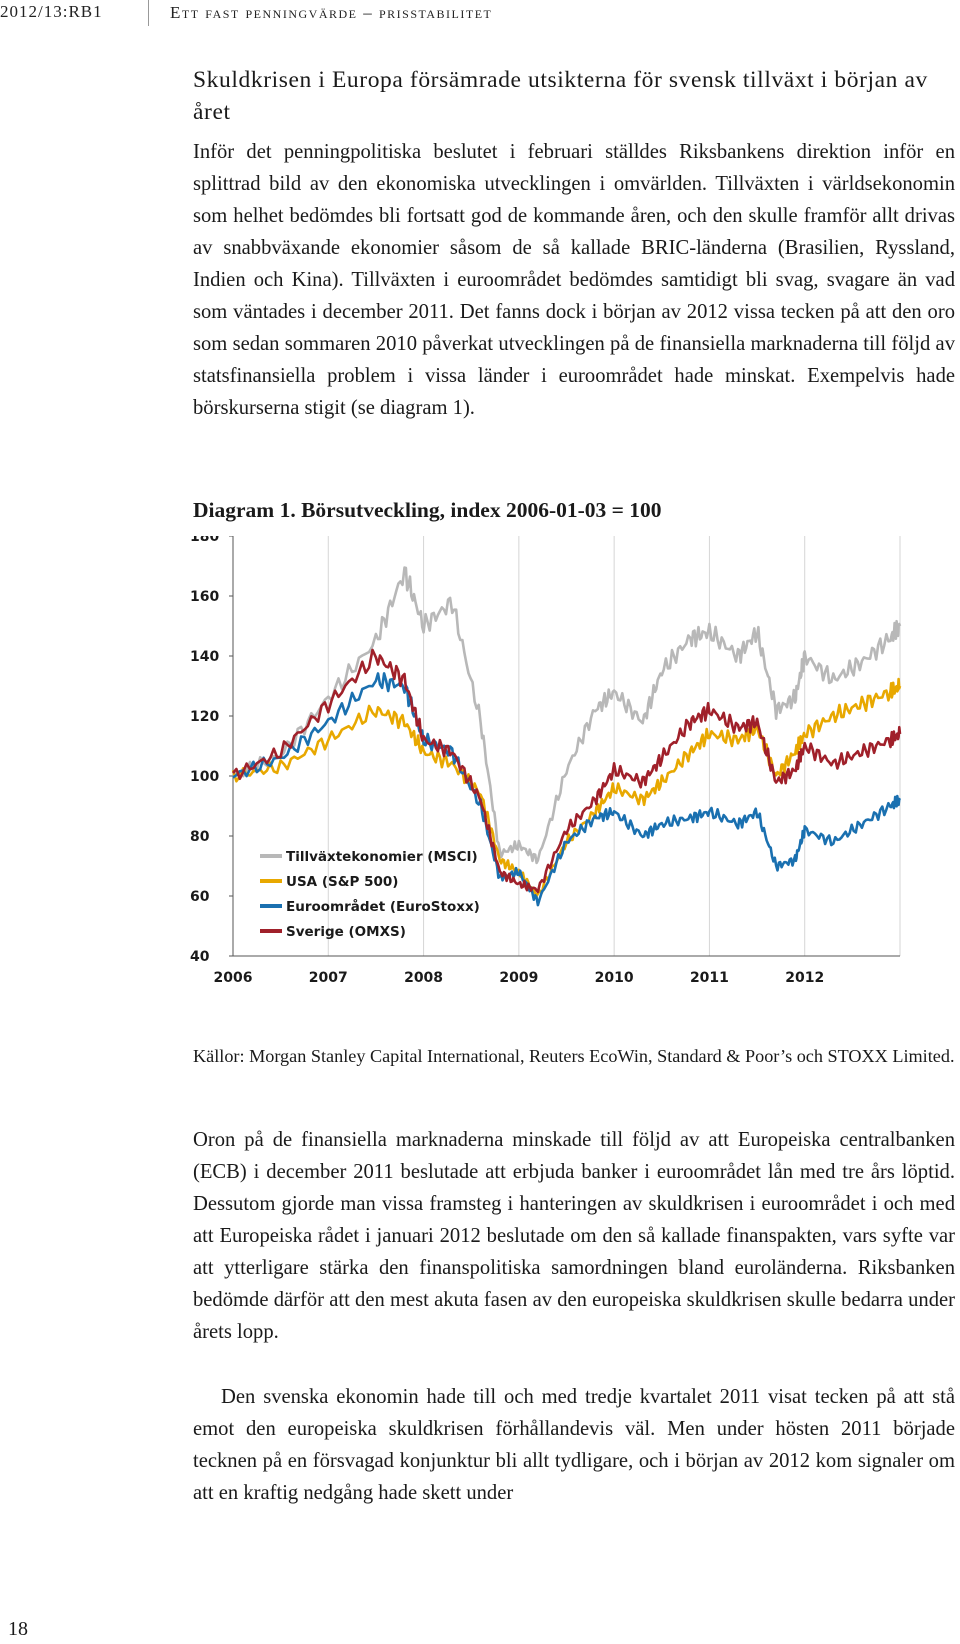  I want to click on report-reference: 2012/13:RB1, so click(51, 11).